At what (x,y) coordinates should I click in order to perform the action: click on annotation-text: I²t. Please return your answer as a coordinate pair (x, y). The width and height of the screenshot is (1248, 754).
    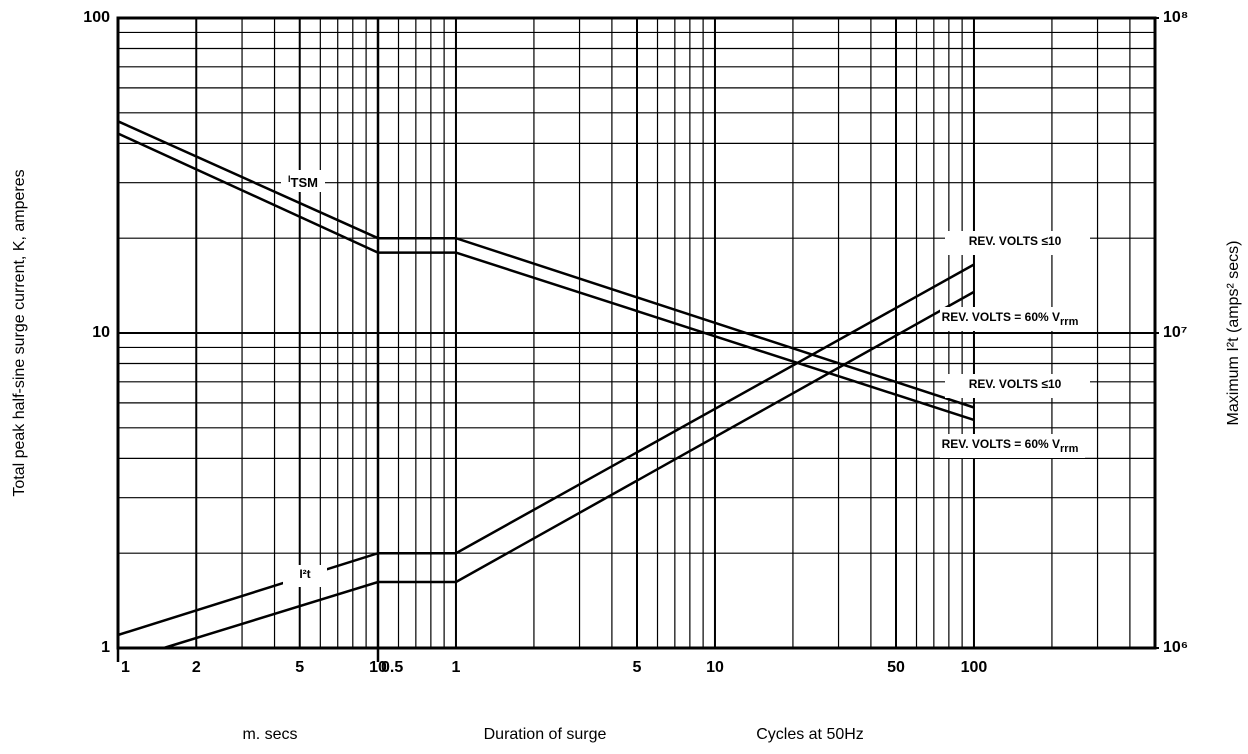
    Looking at the image, I should click on (304, 574).